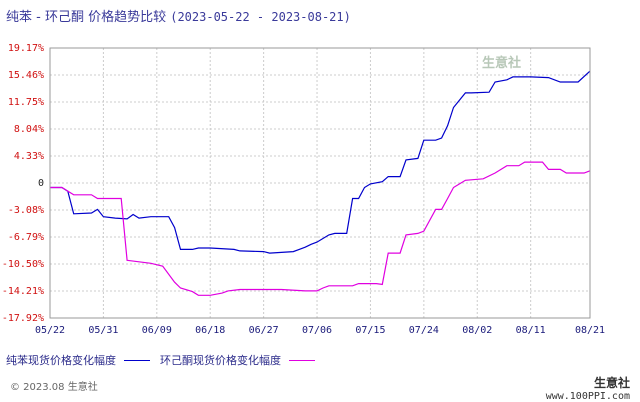  I want to click on chart-legend: 纯苯现货价格变化幅度 环己酮现货价格变化幅度, so click(165, 360).